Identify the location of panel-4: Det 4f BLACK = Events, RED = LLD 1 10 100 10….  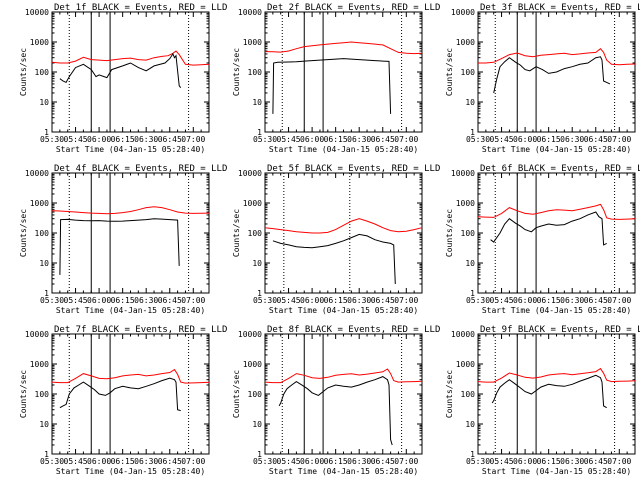
(123, 239).